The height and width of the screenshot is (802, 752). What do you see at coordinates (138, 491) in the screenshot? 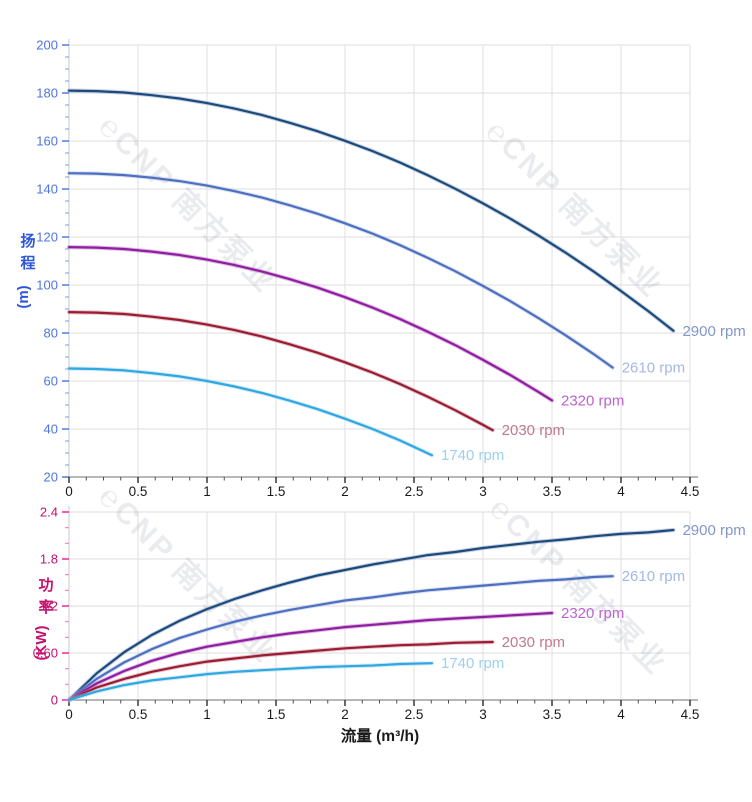
I see `head-chart-x-tick-label: 0.5` at bounding box center [138, 491].